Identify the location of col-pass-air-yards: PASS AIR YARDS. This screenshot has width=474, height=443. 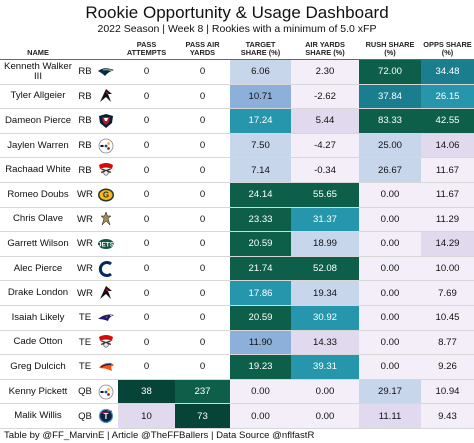
(202, 49).